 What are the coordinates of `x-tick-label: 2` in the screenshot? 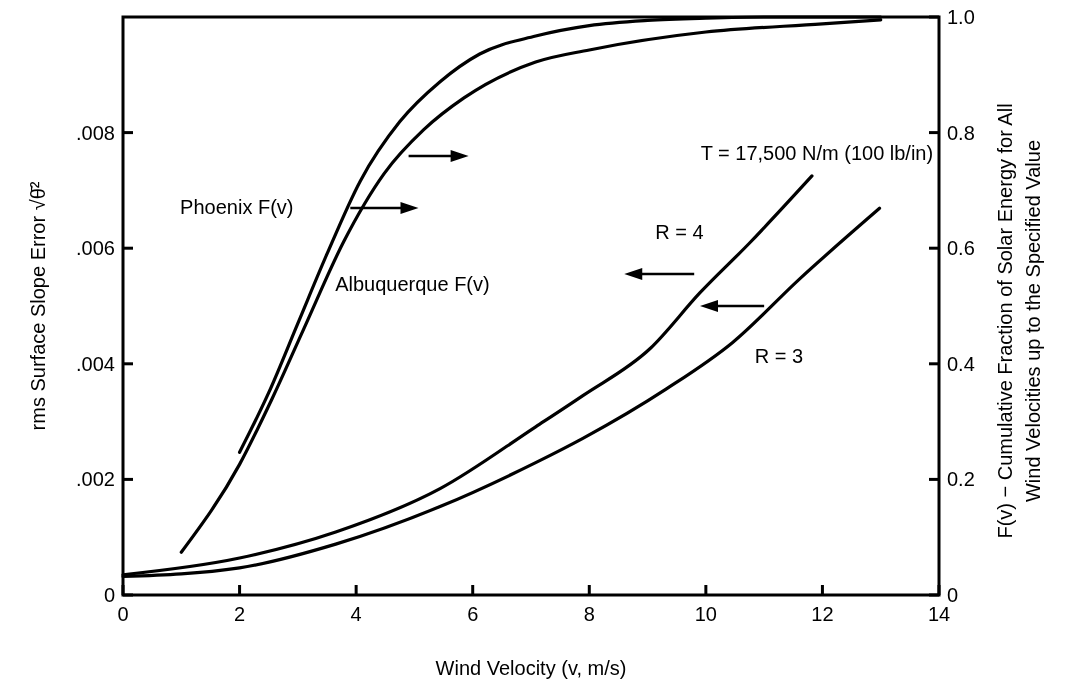 It's located at (240, 614).